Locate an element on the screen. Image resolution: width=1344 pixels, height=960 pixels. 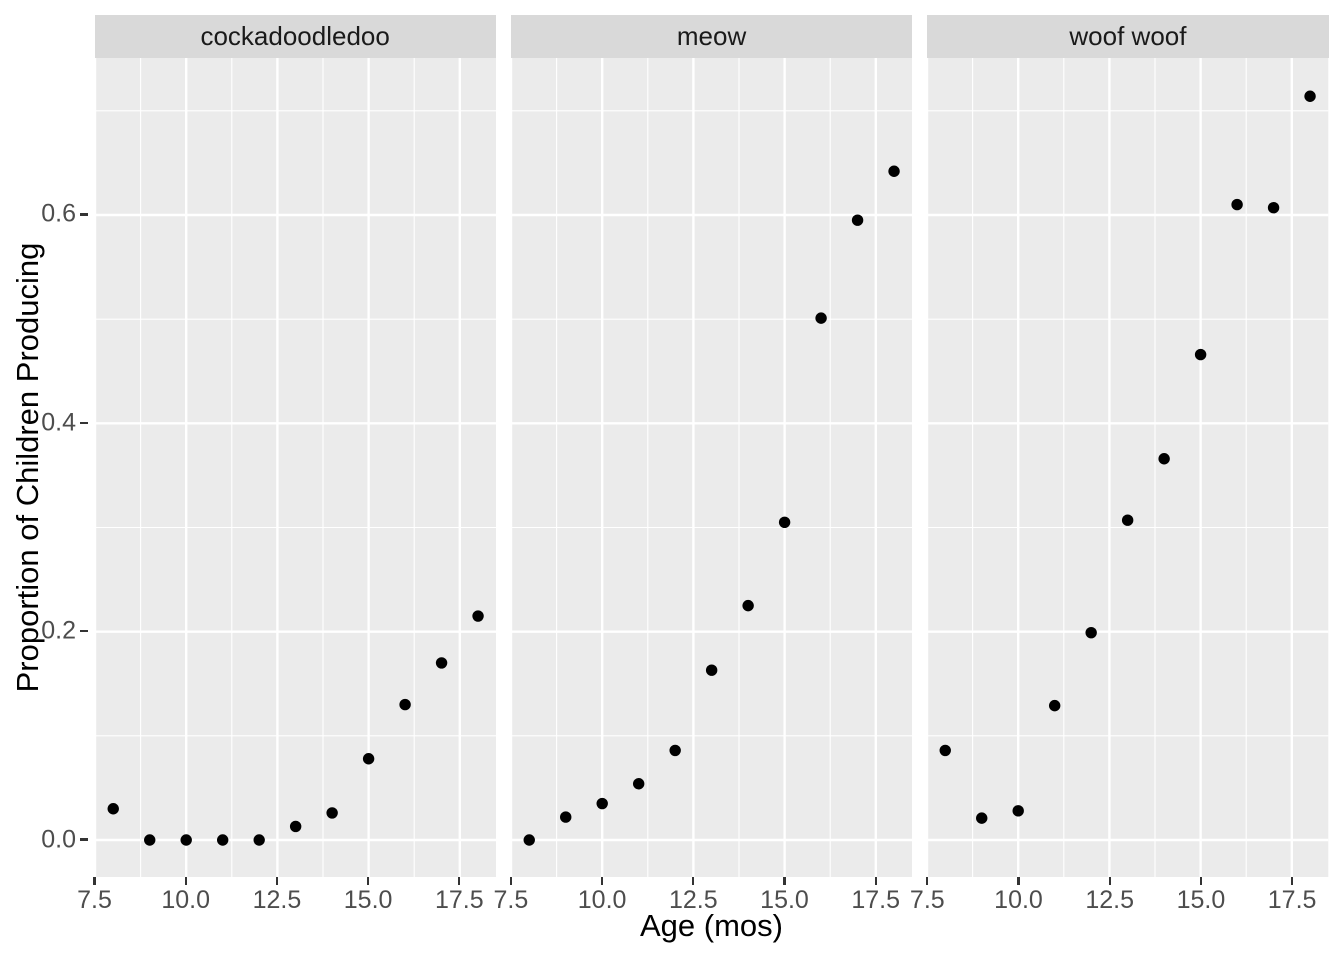
facet-strip: meow is located at coordinates (711, 36).